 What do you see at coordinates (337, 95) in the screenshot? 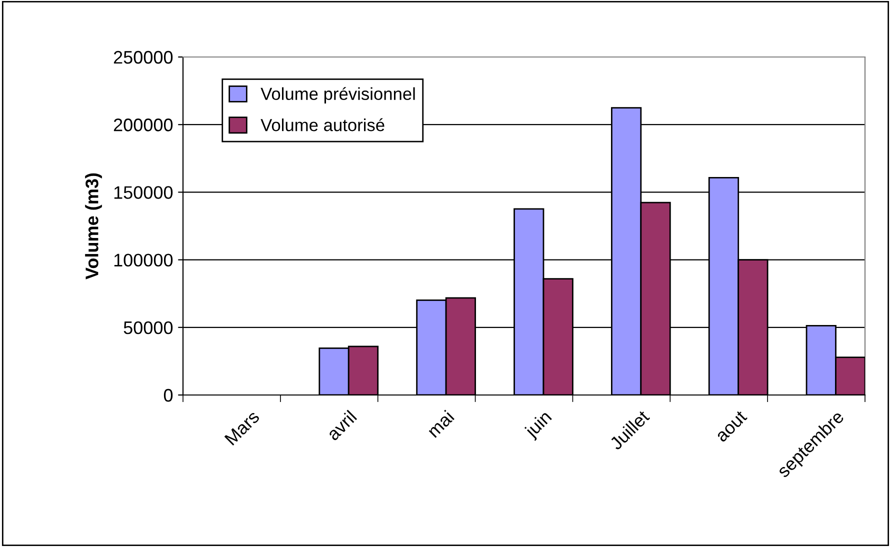
I see `legend-label: Volume prévisionnel` at bounding box center [337, 95].